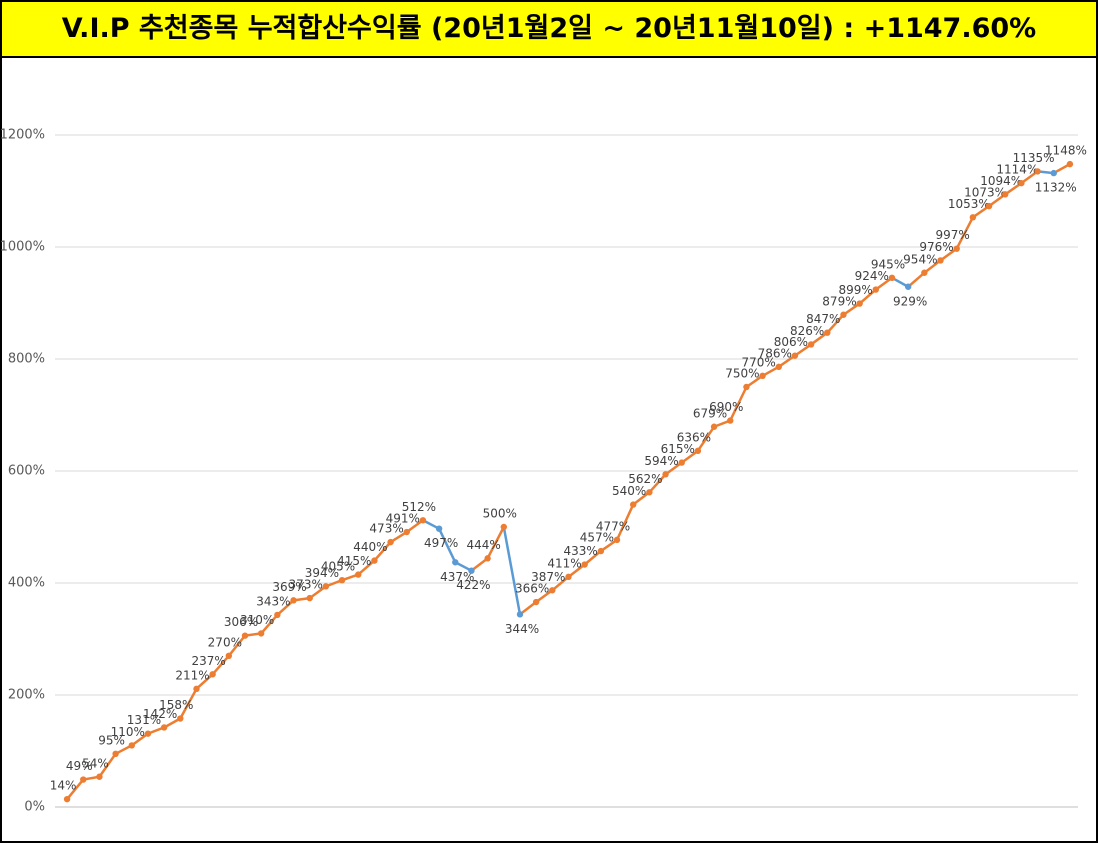 The image size is (1098, 843). Describe the element at coordinates (742, 374) in the screenshot. I see `data-label: 750%` at that location.